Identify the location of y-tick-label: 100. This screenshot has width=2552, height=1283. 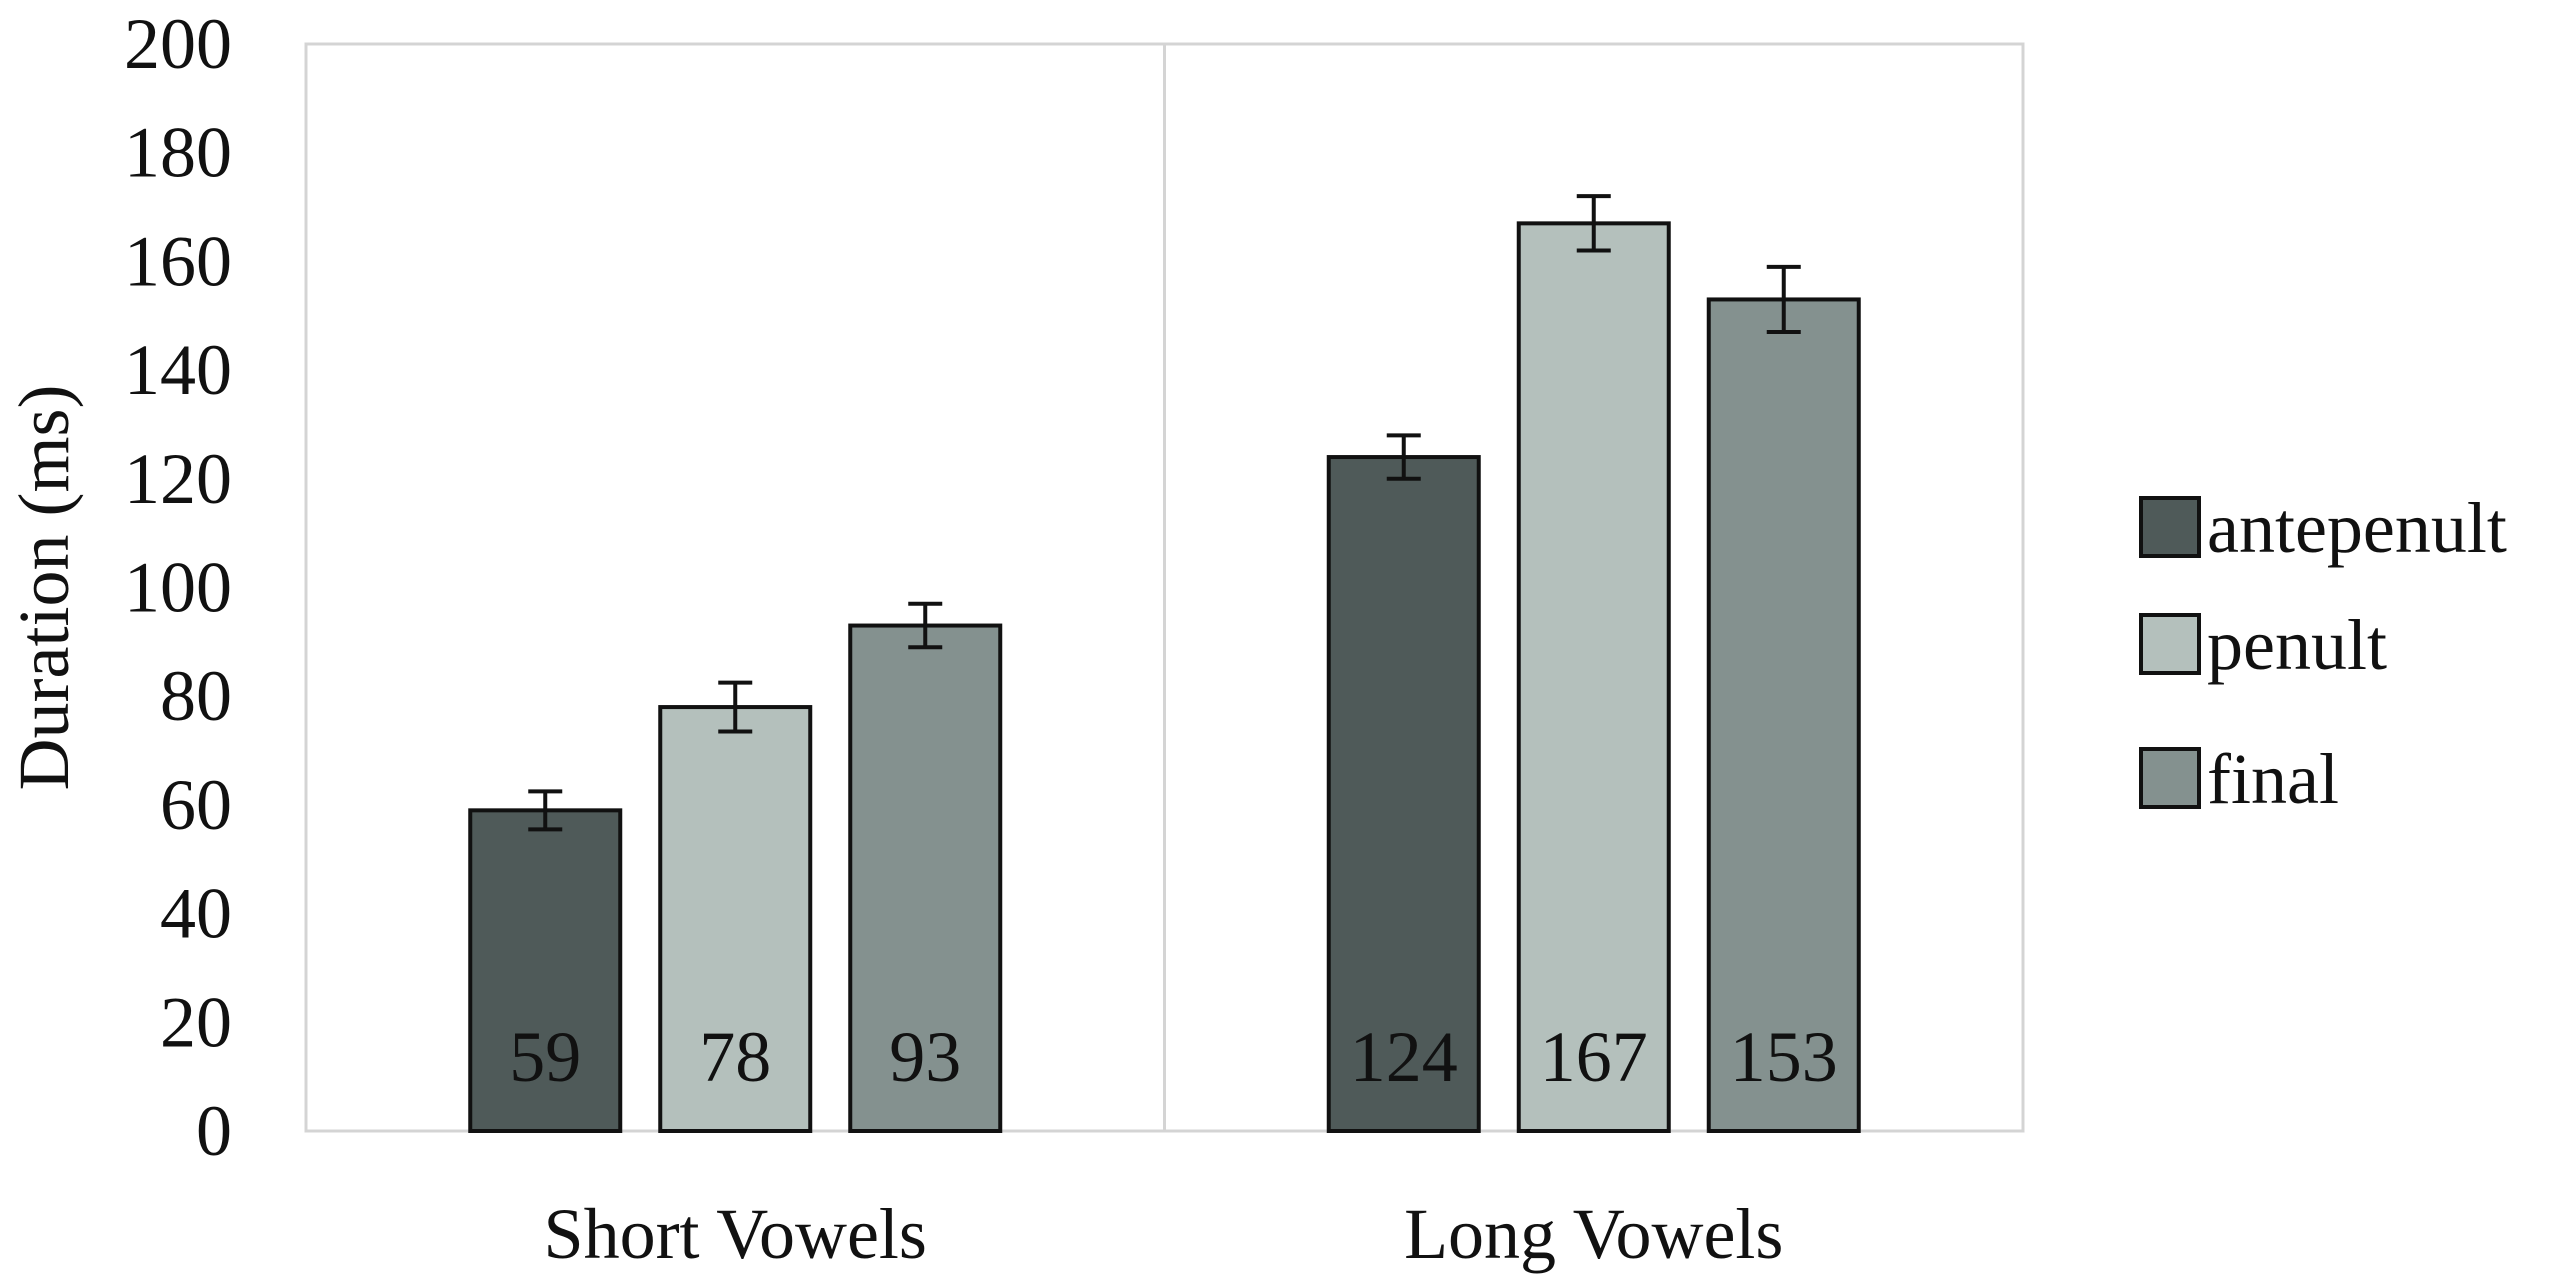
(178, 588).